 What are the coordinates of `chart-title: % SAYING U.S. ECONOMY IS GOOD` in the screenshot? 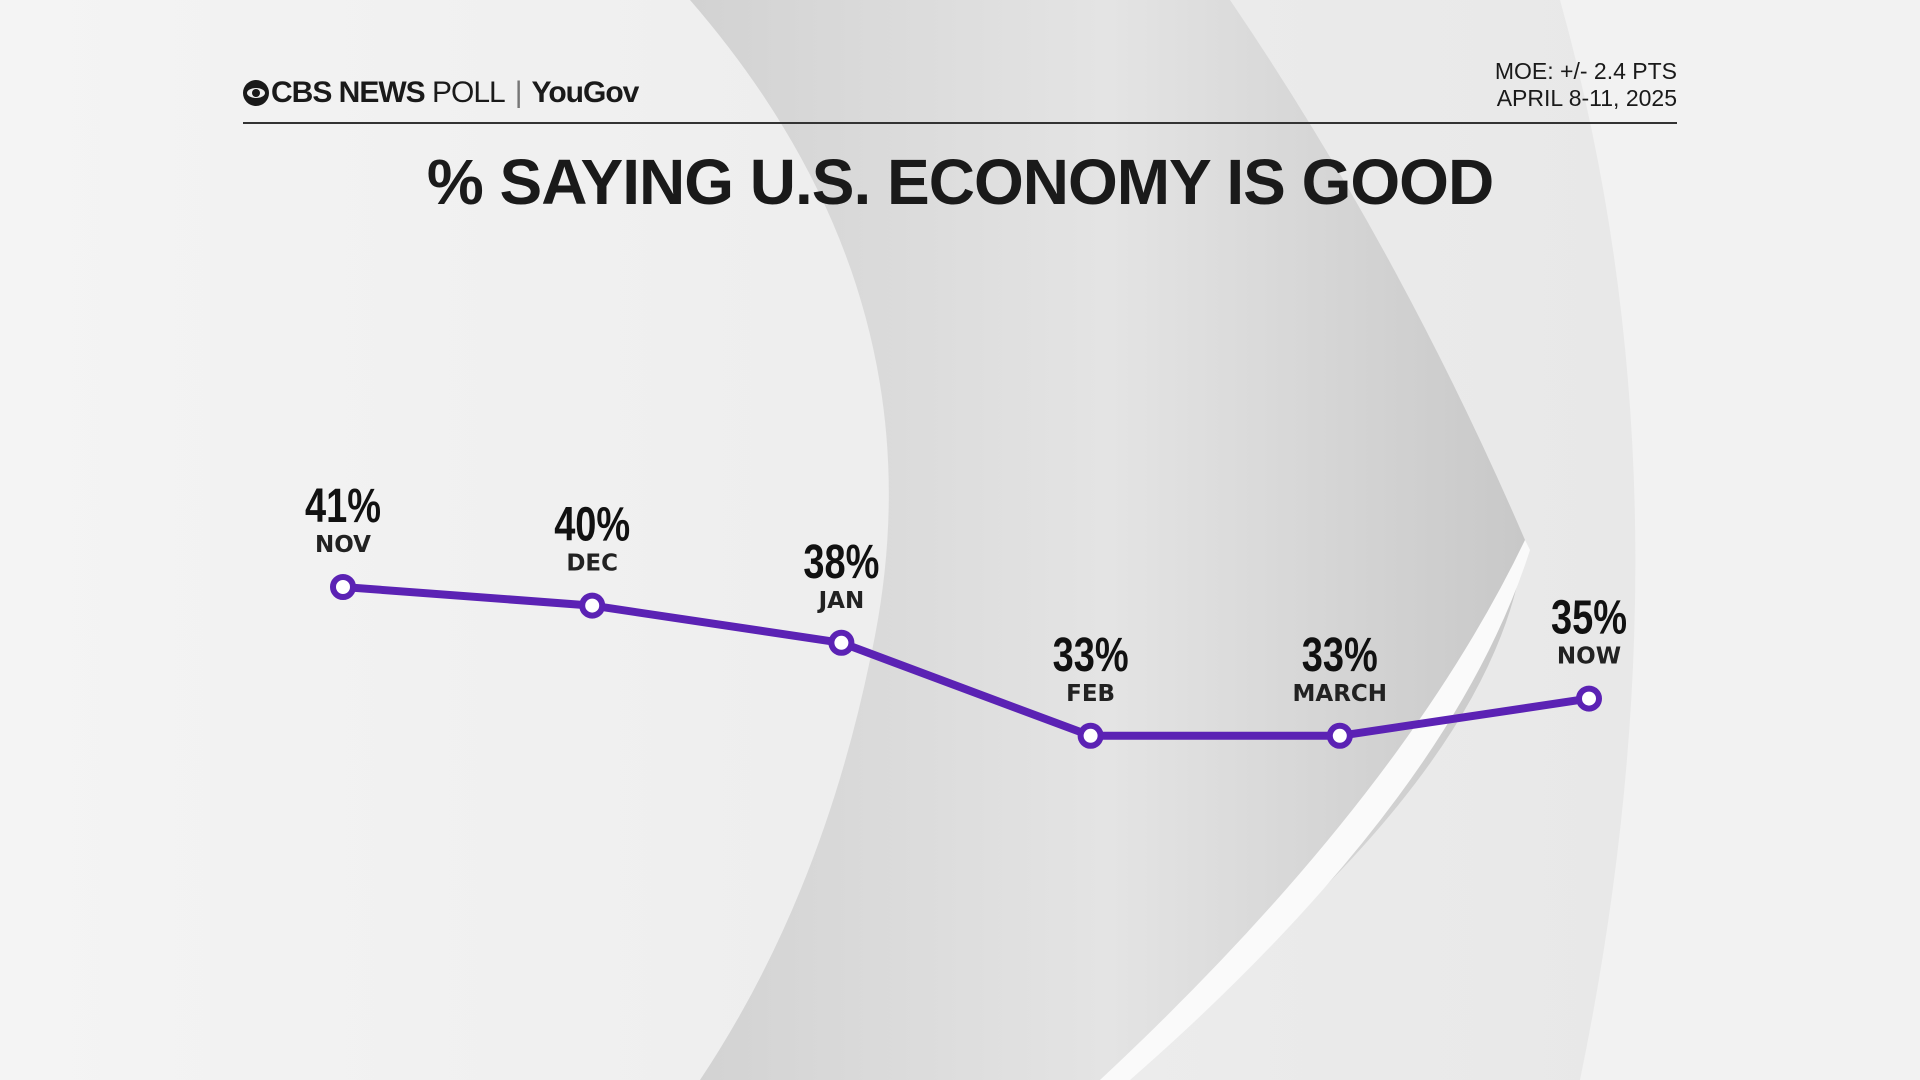 It's located at (960, 182).